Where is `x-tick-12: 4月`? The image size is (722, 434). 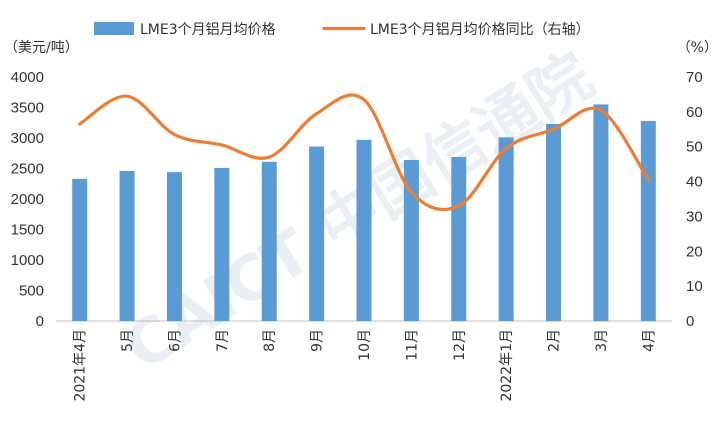
x-tick-12: 4月 is located at coordinates (649, 340).